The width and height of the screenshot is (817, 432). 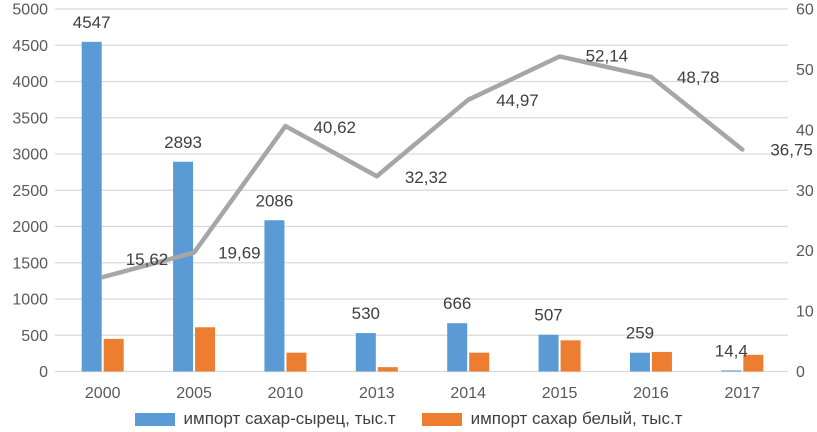 What do you see at coordinates (805, 251) in the screenshot?
I see `right-axis-tick: 20` at bounding box center [805, 251].